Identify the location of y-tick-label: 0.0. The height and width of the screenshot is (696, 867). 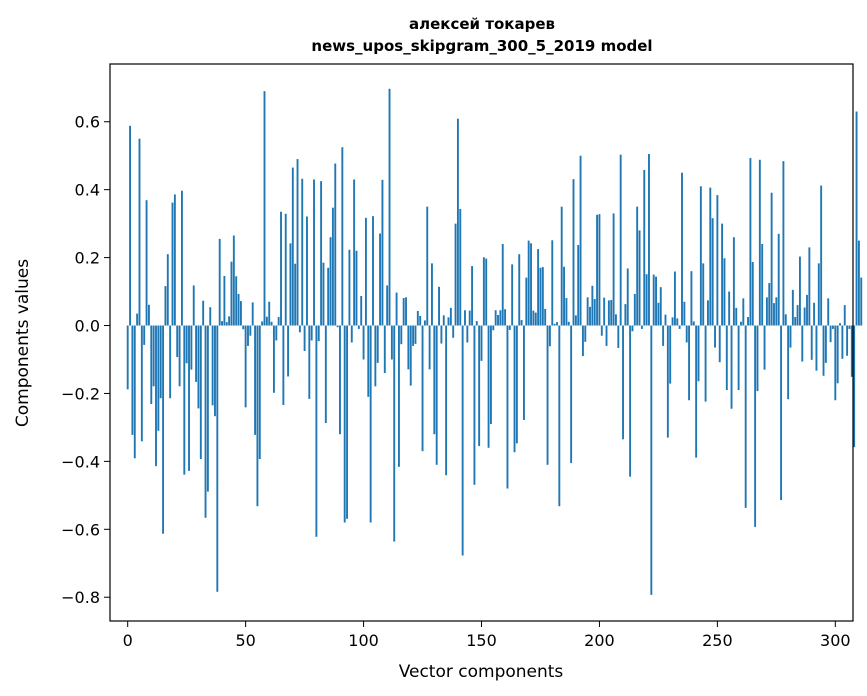
(87, 326).